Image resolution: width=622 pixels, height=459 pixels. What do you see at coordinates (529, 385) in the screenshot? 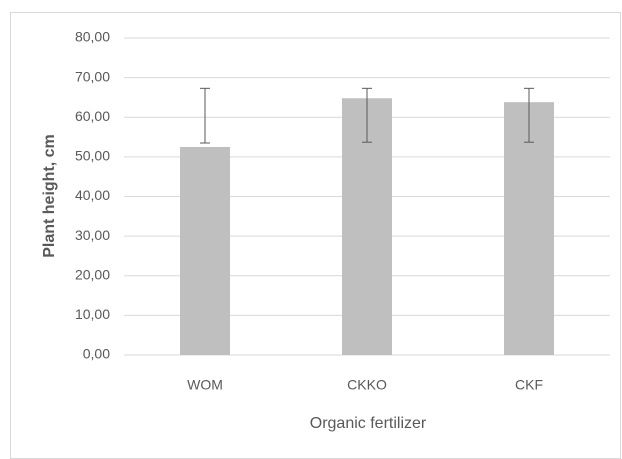
I see `x-tick-label: CKF` at bounding box center [529, 385].